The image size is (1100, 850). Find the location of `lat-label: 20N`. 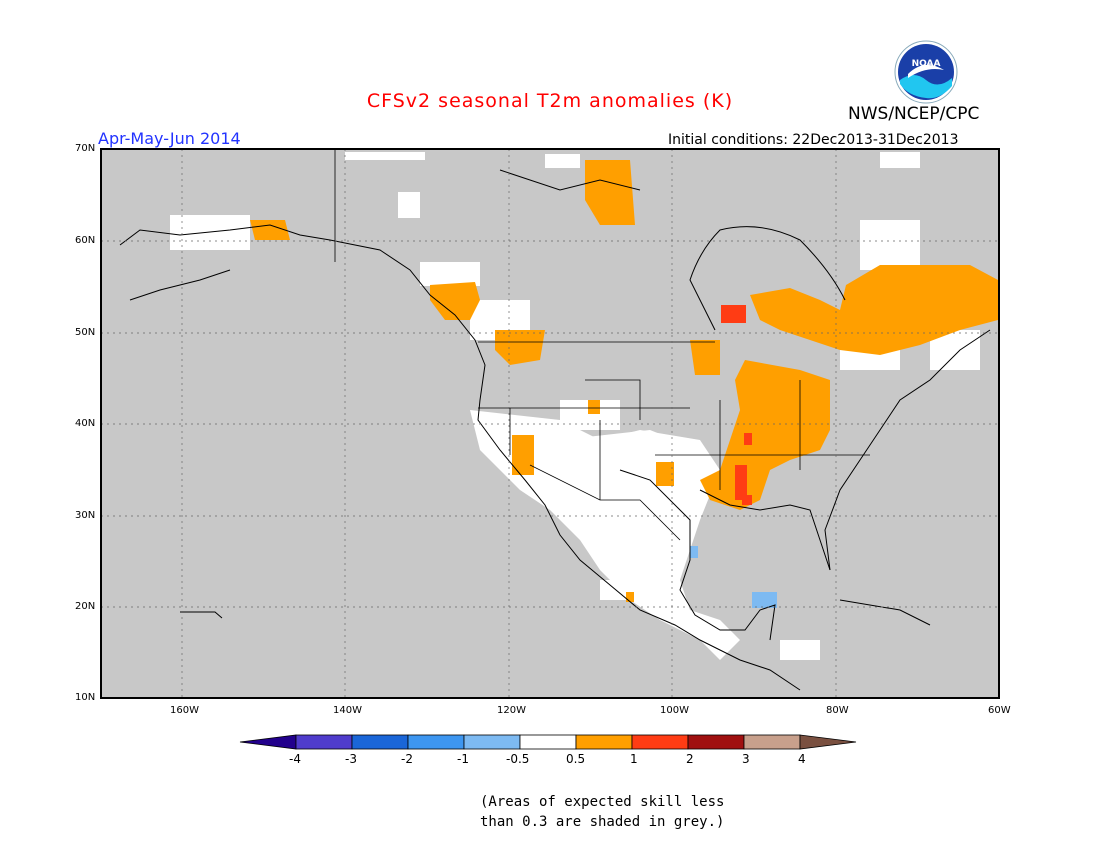

lat-label: 20N is located at coordinates (85, 606).